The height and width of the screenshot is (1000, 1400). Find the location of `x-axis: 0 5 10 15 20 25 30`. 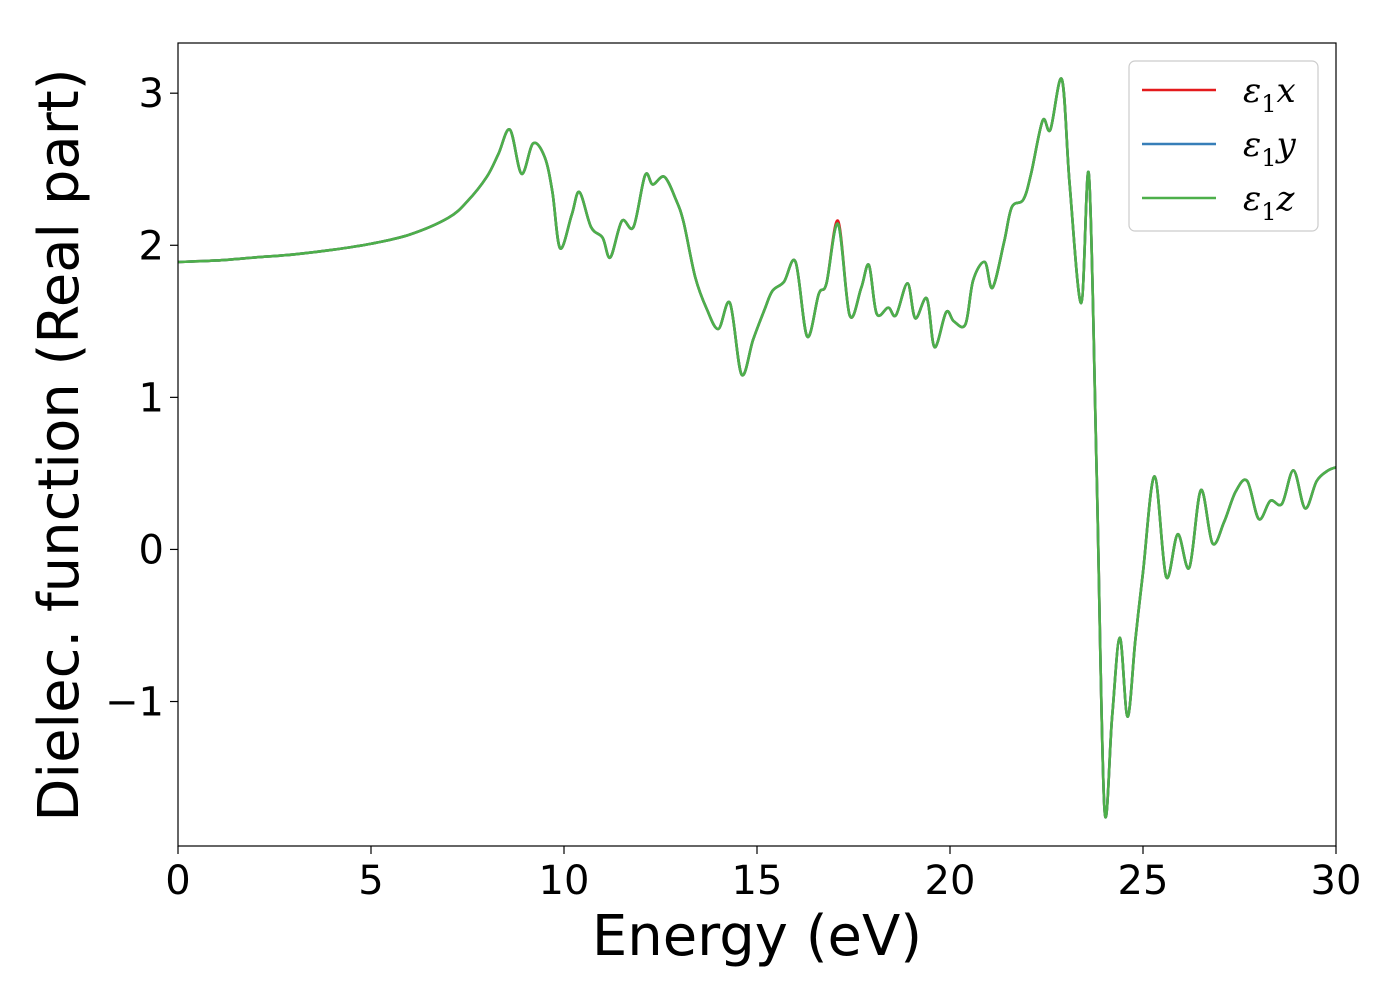

x-axis: 0 5 10 15 20 25 30 is located at coordinates (763, 875).